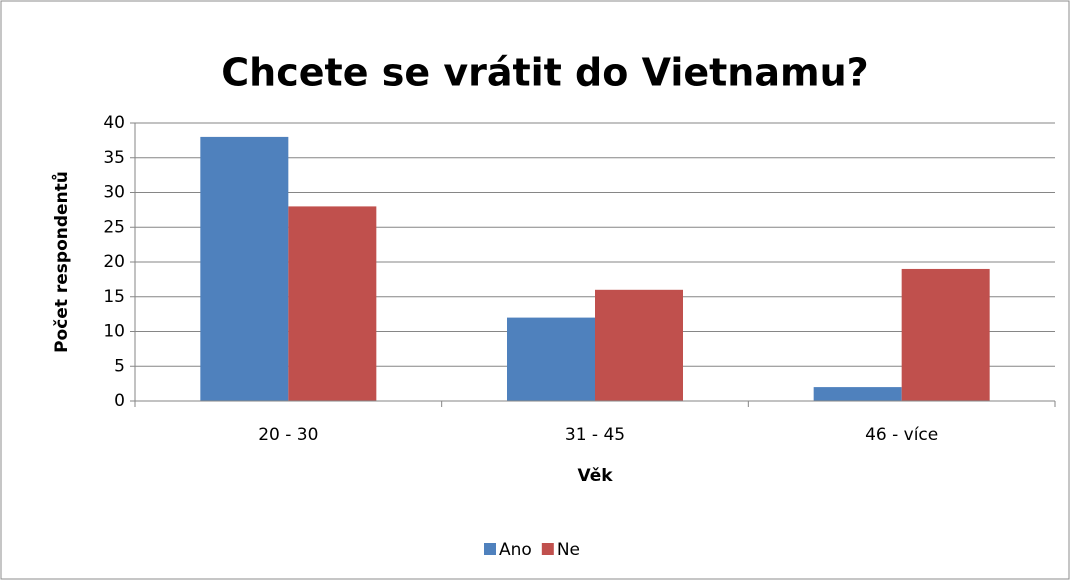  What do you see at coordinates (119, 366) in the screenshot?
I see `y-tick-label: 5` at bounding box center [119, 366].